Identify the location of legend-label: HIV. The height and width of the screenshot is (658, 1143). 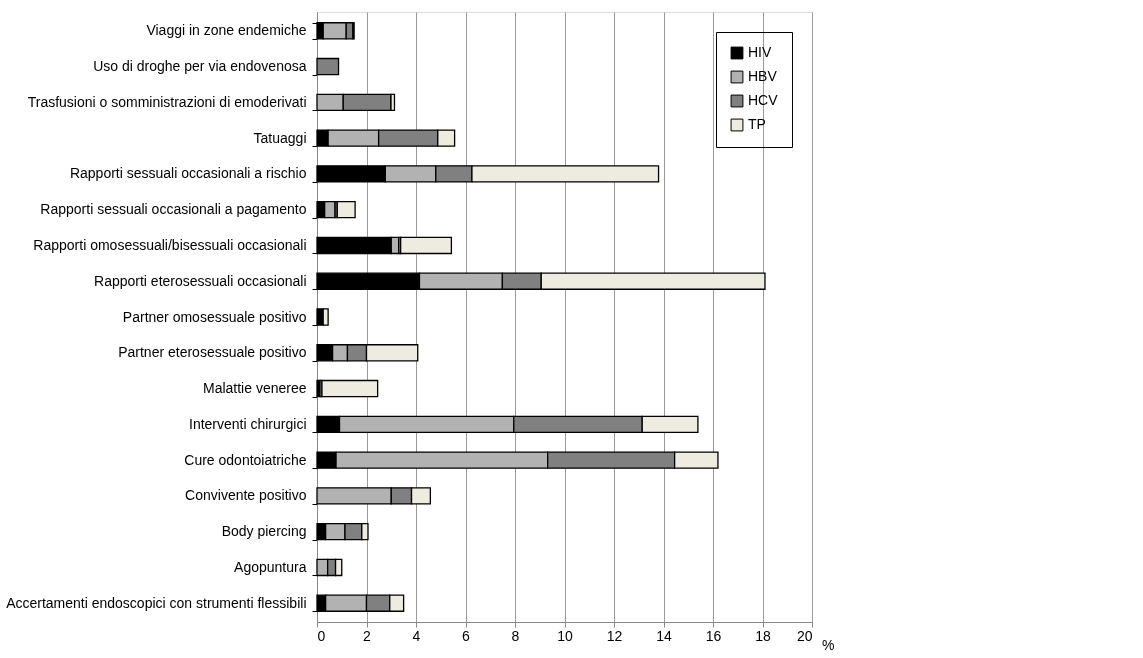
(760, 52).